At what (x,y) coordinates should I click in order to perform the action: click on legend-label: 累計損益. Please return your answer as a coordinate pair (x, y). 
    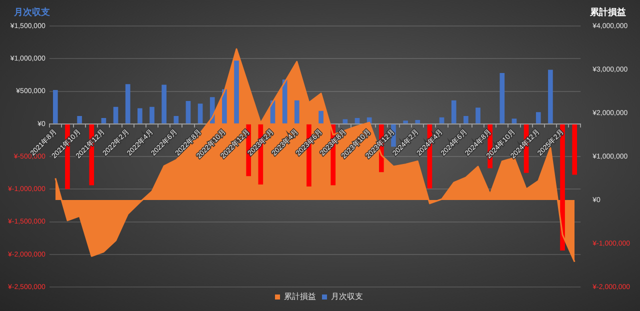
    Looking at the image, I should click on (300, 297).